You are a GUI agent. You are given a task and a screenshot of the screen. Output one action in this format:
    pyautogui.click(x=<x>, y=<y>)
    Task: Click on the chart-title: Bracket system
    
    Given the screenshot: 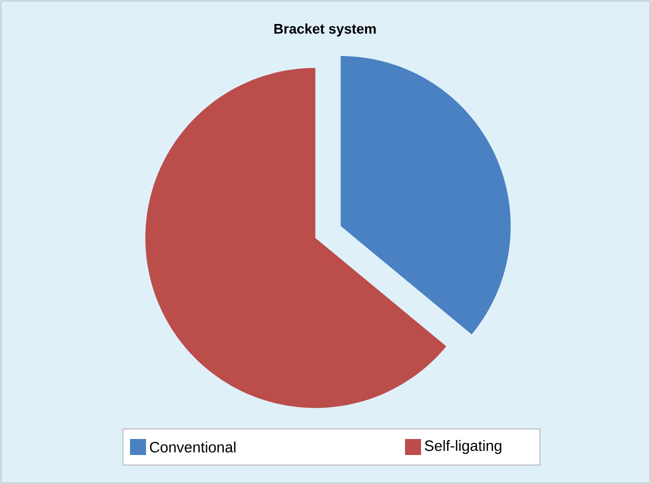 What is the action you would take?
    pyautogui.click(x=325, y=29)
    